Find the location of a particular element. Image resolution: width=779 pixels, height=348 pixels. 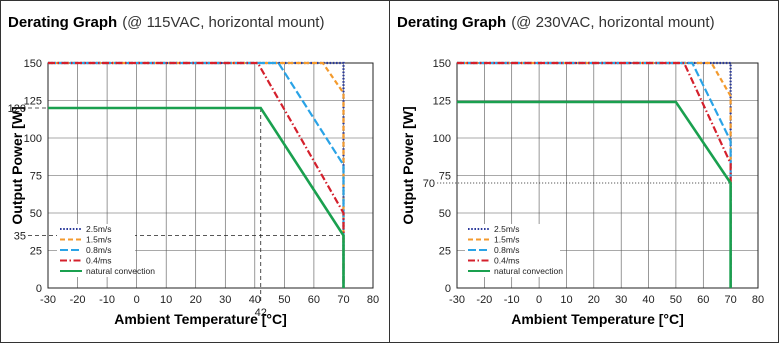

legend-box is located at coordinates (96, 250).